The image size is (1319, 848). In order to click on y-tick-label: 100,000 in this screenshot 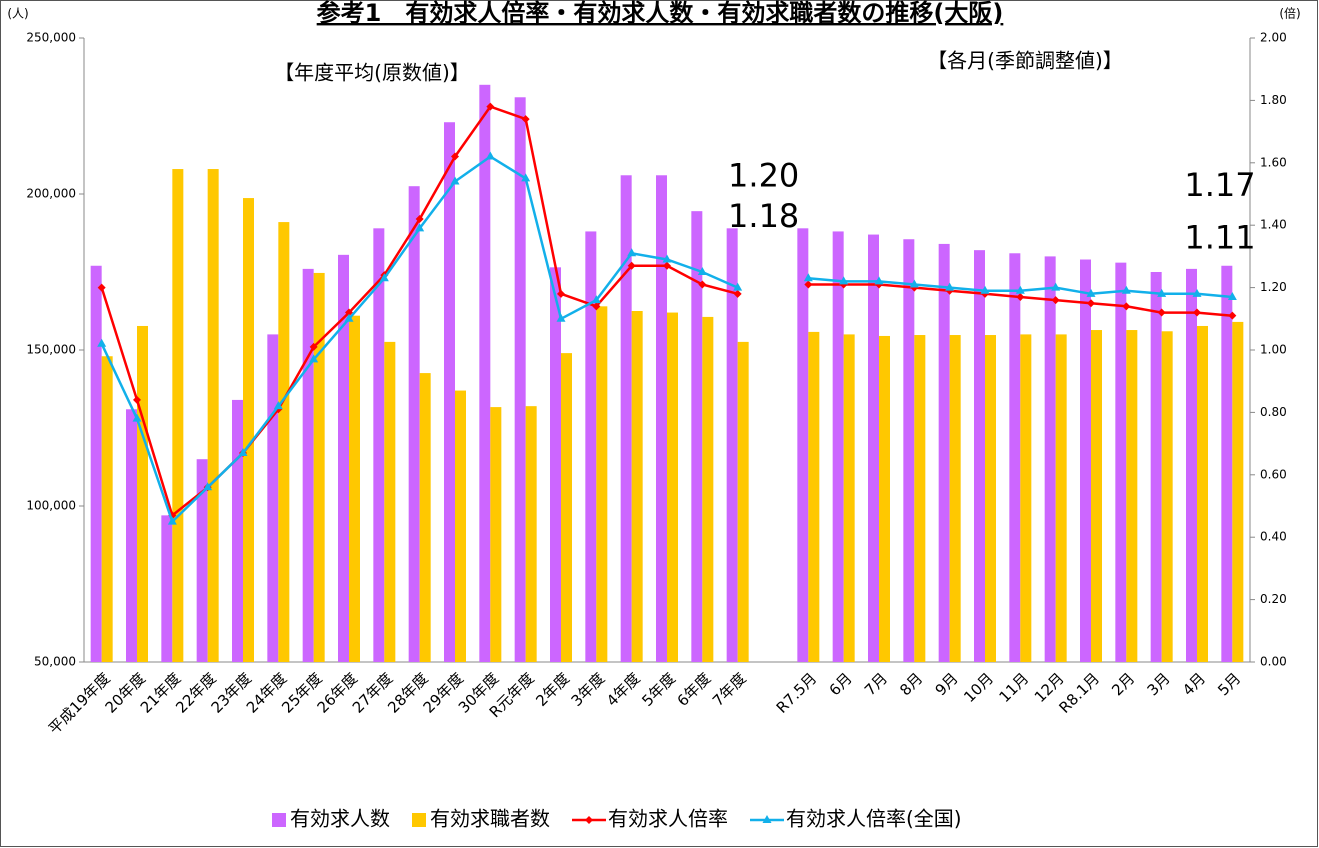, I will do `click(51, 506)`.